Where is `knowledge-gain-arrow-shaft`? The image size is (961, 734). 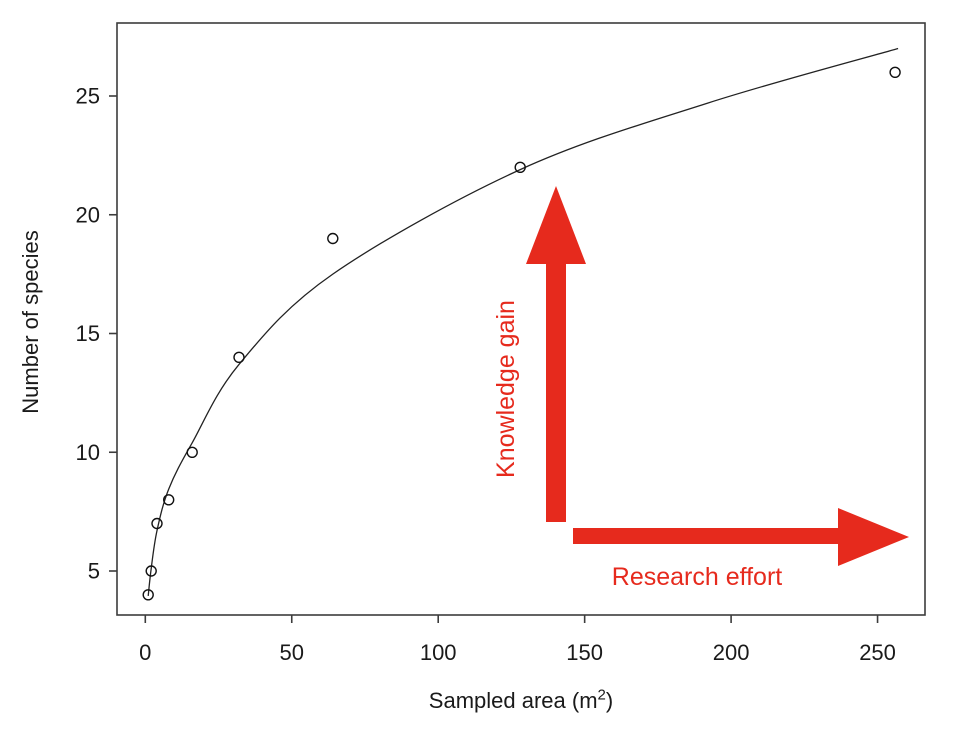
knowledge-gain-arrow-shaft is located at coordinates (556, 392).